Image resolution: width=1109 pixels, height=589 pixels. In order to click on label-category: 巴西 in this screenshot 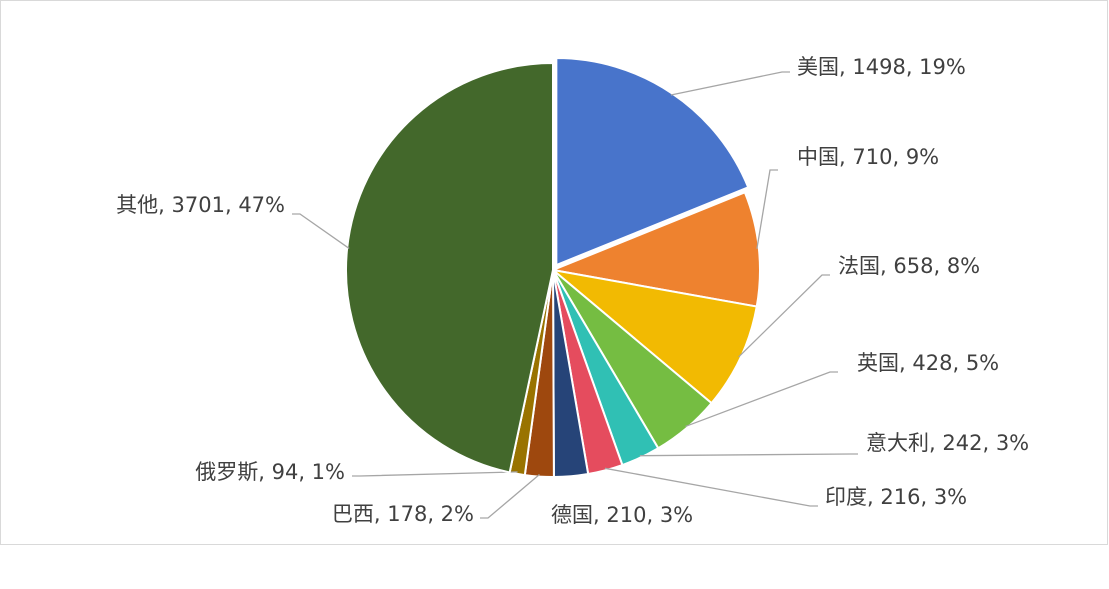, I will do `click(353, 514)`.